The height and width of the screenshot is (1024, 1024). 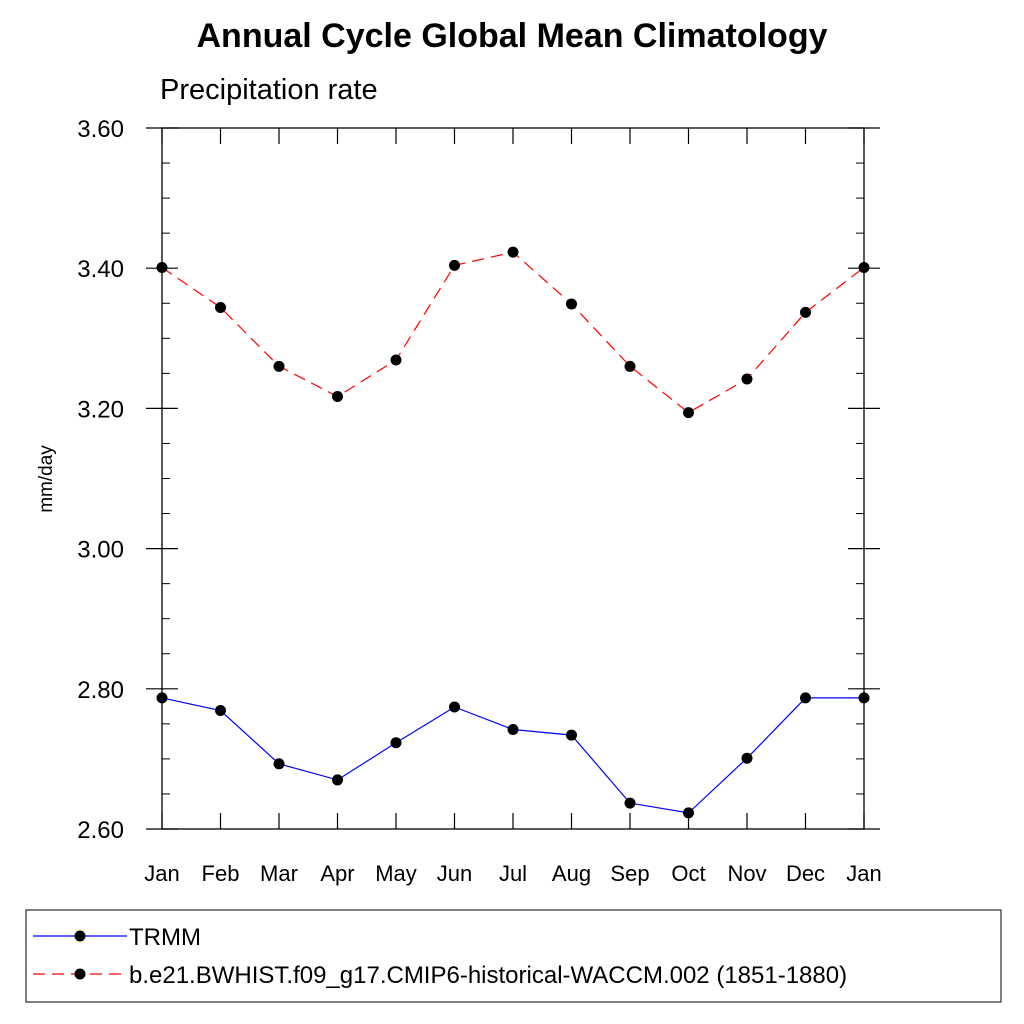 I want to click on chart-title: Annual Cycle Global Mean Climatology, so click(x=512, y=36).